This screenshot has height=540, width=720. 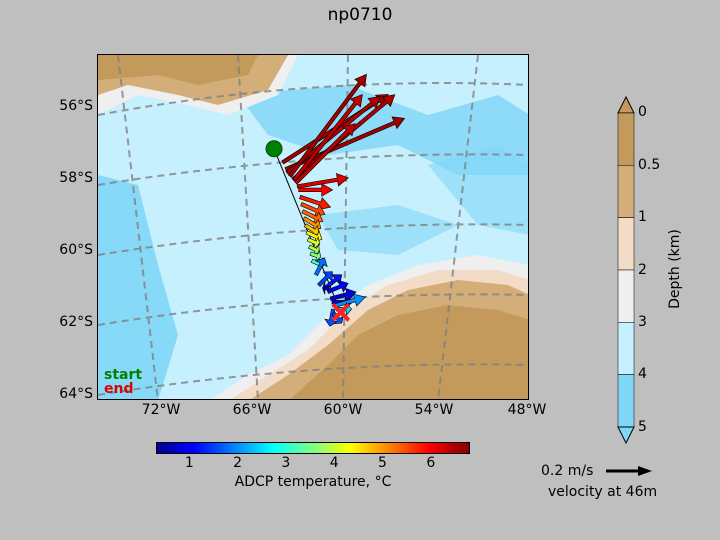 I want to click on start-marker, so click(x=274, y=149).